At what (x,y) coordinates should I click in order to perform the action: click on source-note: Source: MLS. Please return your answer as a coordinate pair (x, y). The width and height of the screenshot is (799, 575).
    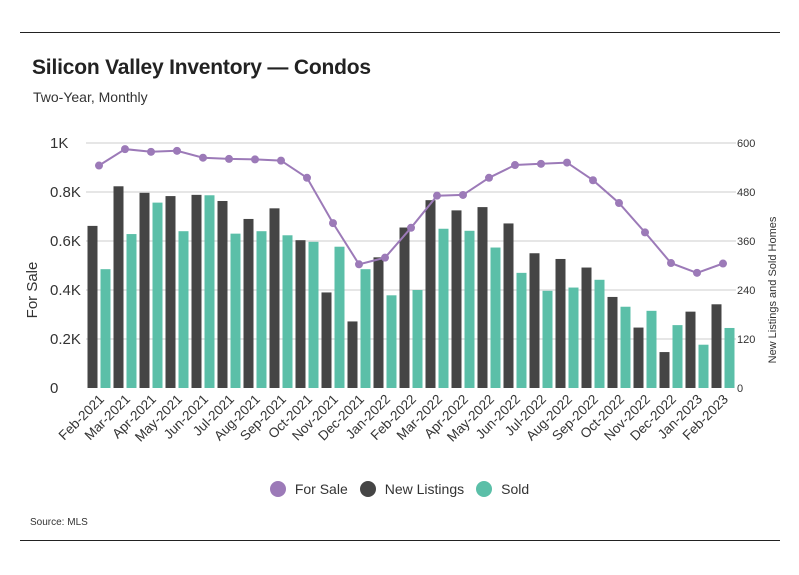
    Looking at the image, I should click on (59, 522).